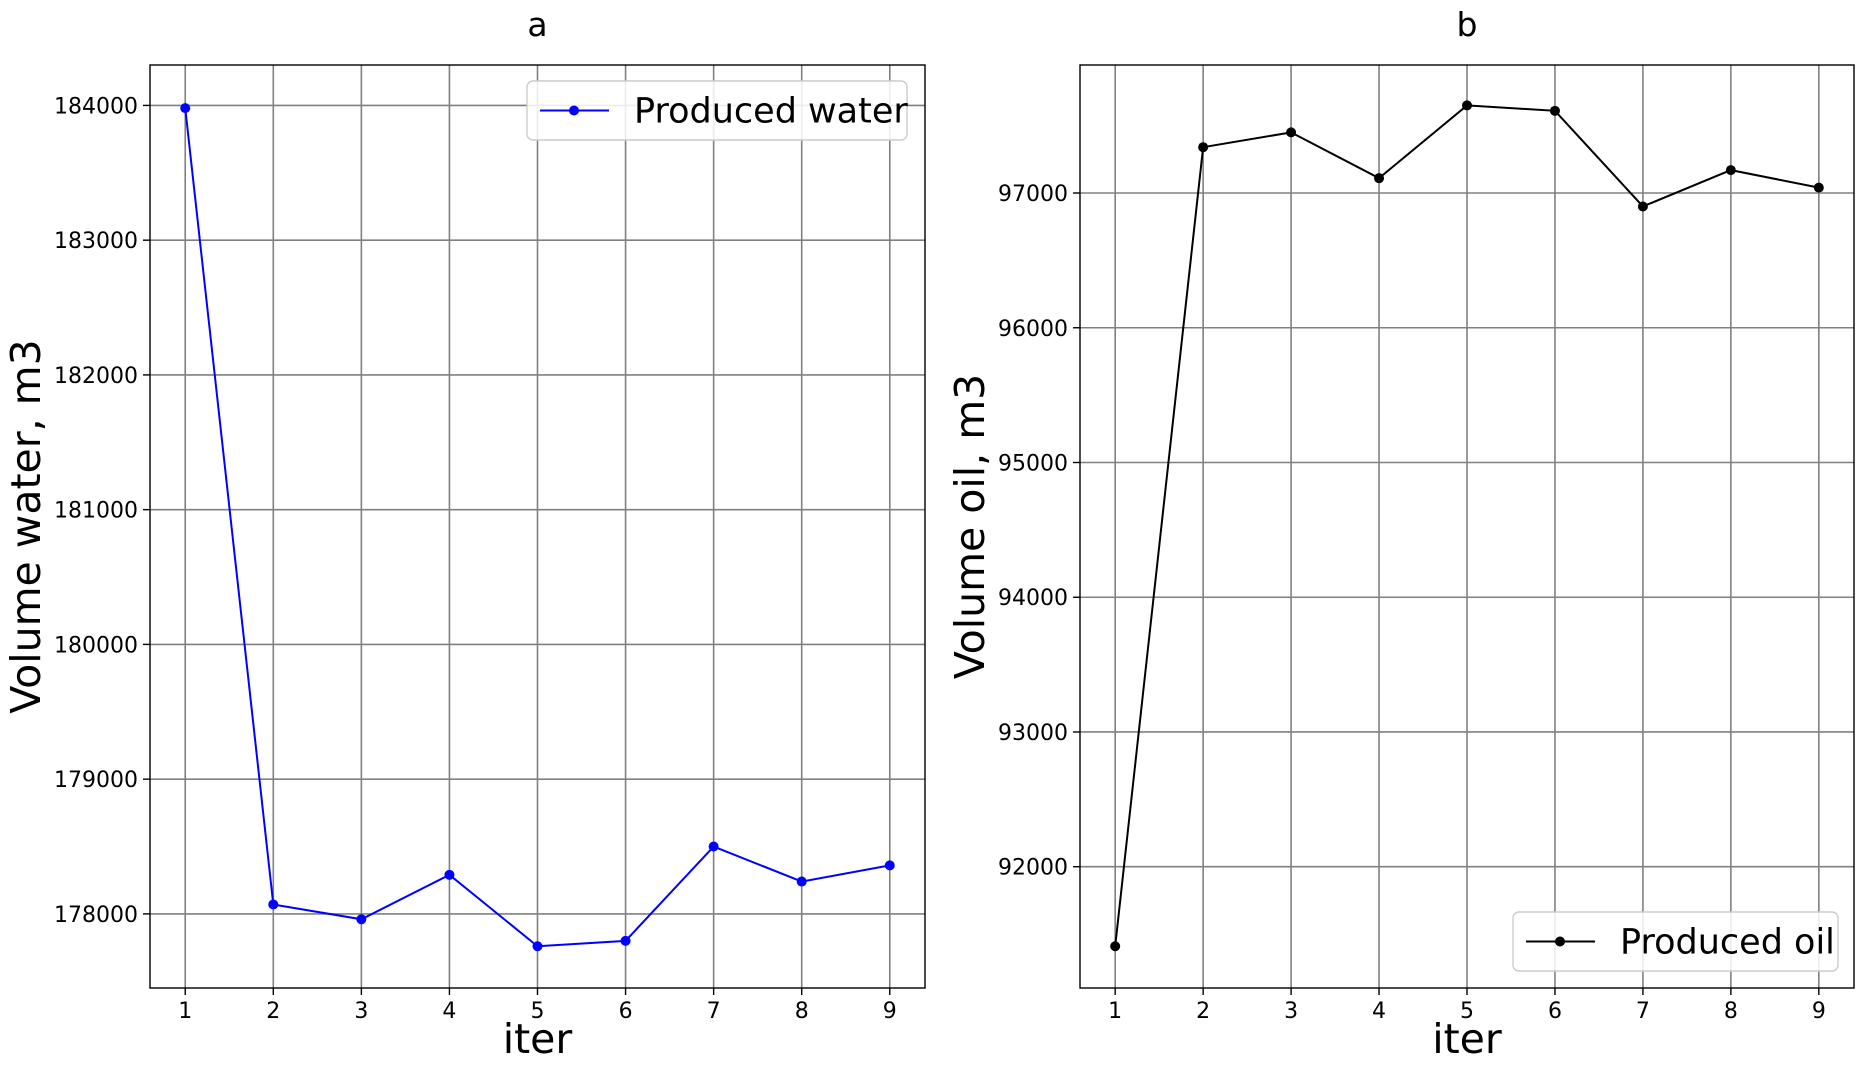 The image size is (1863, 1071). What do you see at coordinates (1819, 1011) in the screenshot?
I see `chart-b-x-tick-label: 9` at bounding box center [1819, 1011].